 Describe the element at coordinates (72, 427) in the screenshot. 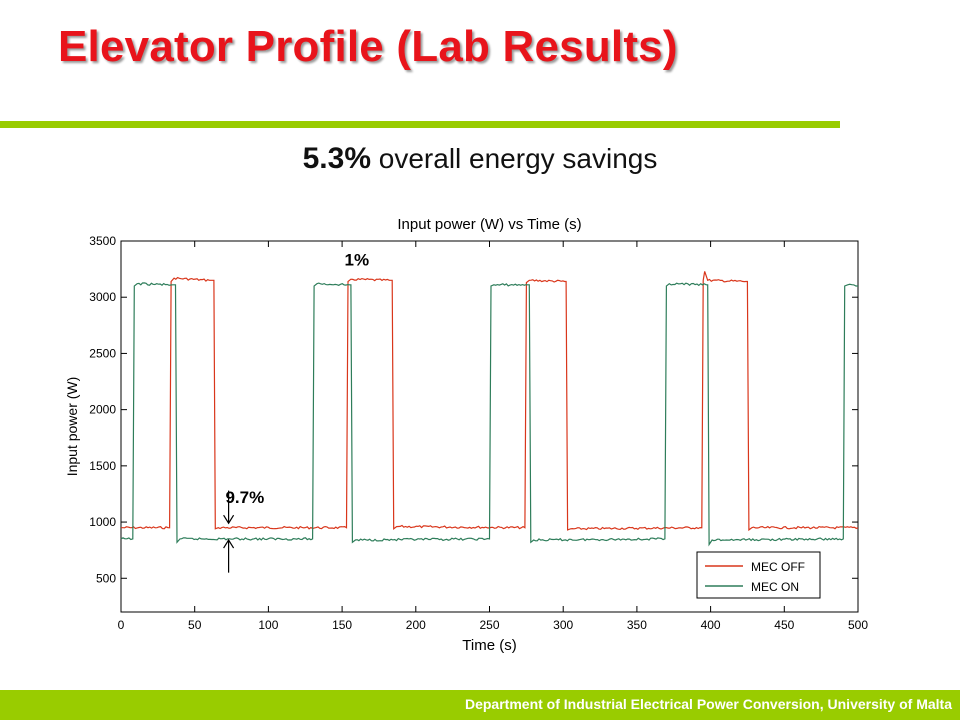

I see `y-axis-label: Input power (W)` at that location.